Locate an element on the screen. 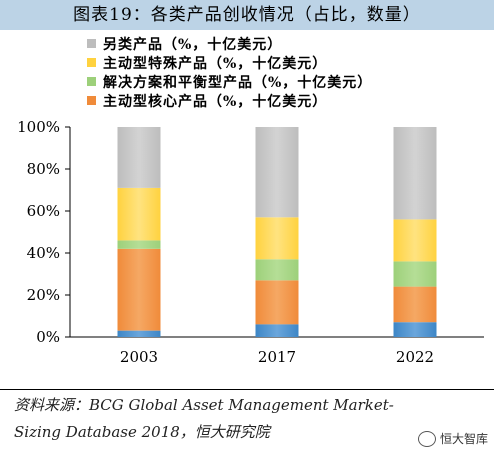 The image size is (494, 457). x-tick-label: 2003 is located at coordinates (139, 357).